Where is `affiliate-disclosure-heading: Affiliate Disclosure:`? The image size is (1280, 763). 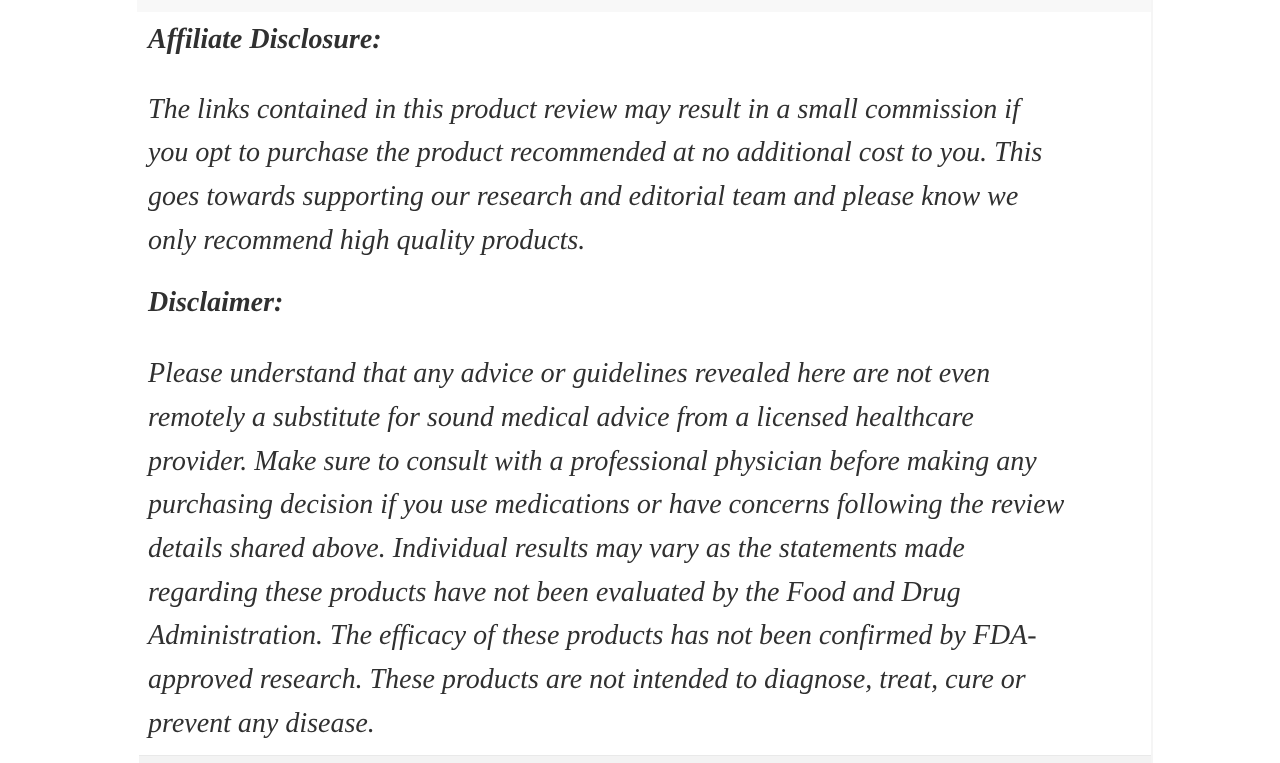 affiliate-disclosure-heading: Affiliate Disclosure: is located at coordinates (265, 39).